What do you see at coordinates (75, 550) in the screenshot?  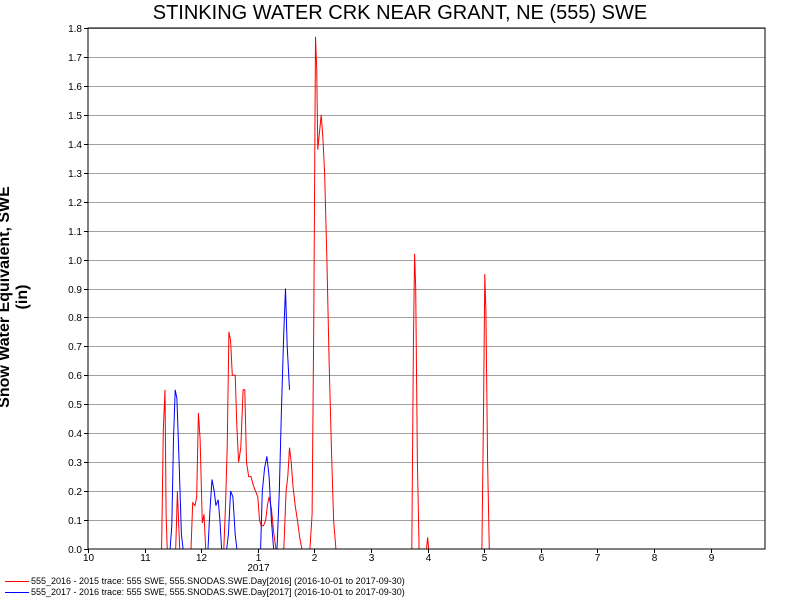 I see `y-tick-label: 0.0` at bounding box center [75, 550].